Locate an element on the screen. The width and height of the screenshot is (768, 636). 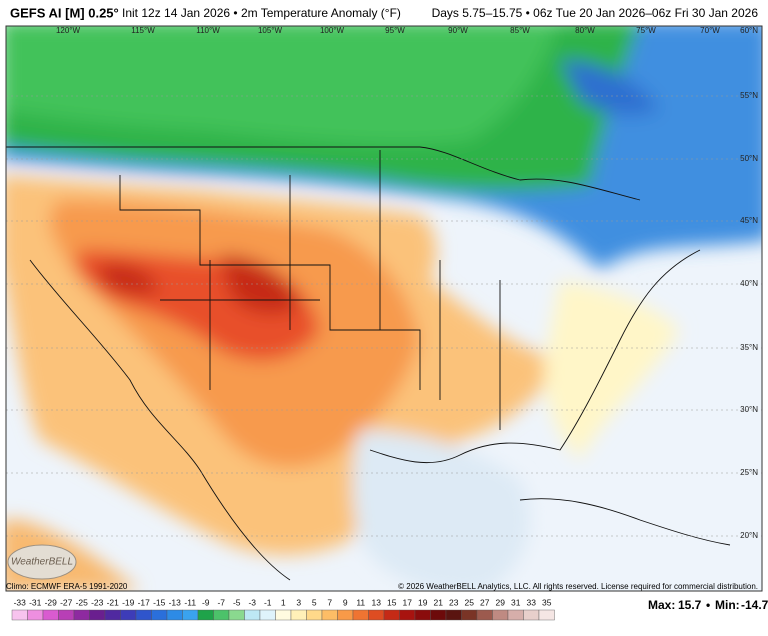
colorbar-tick-label: 3 is located at coordinates (298, 602).